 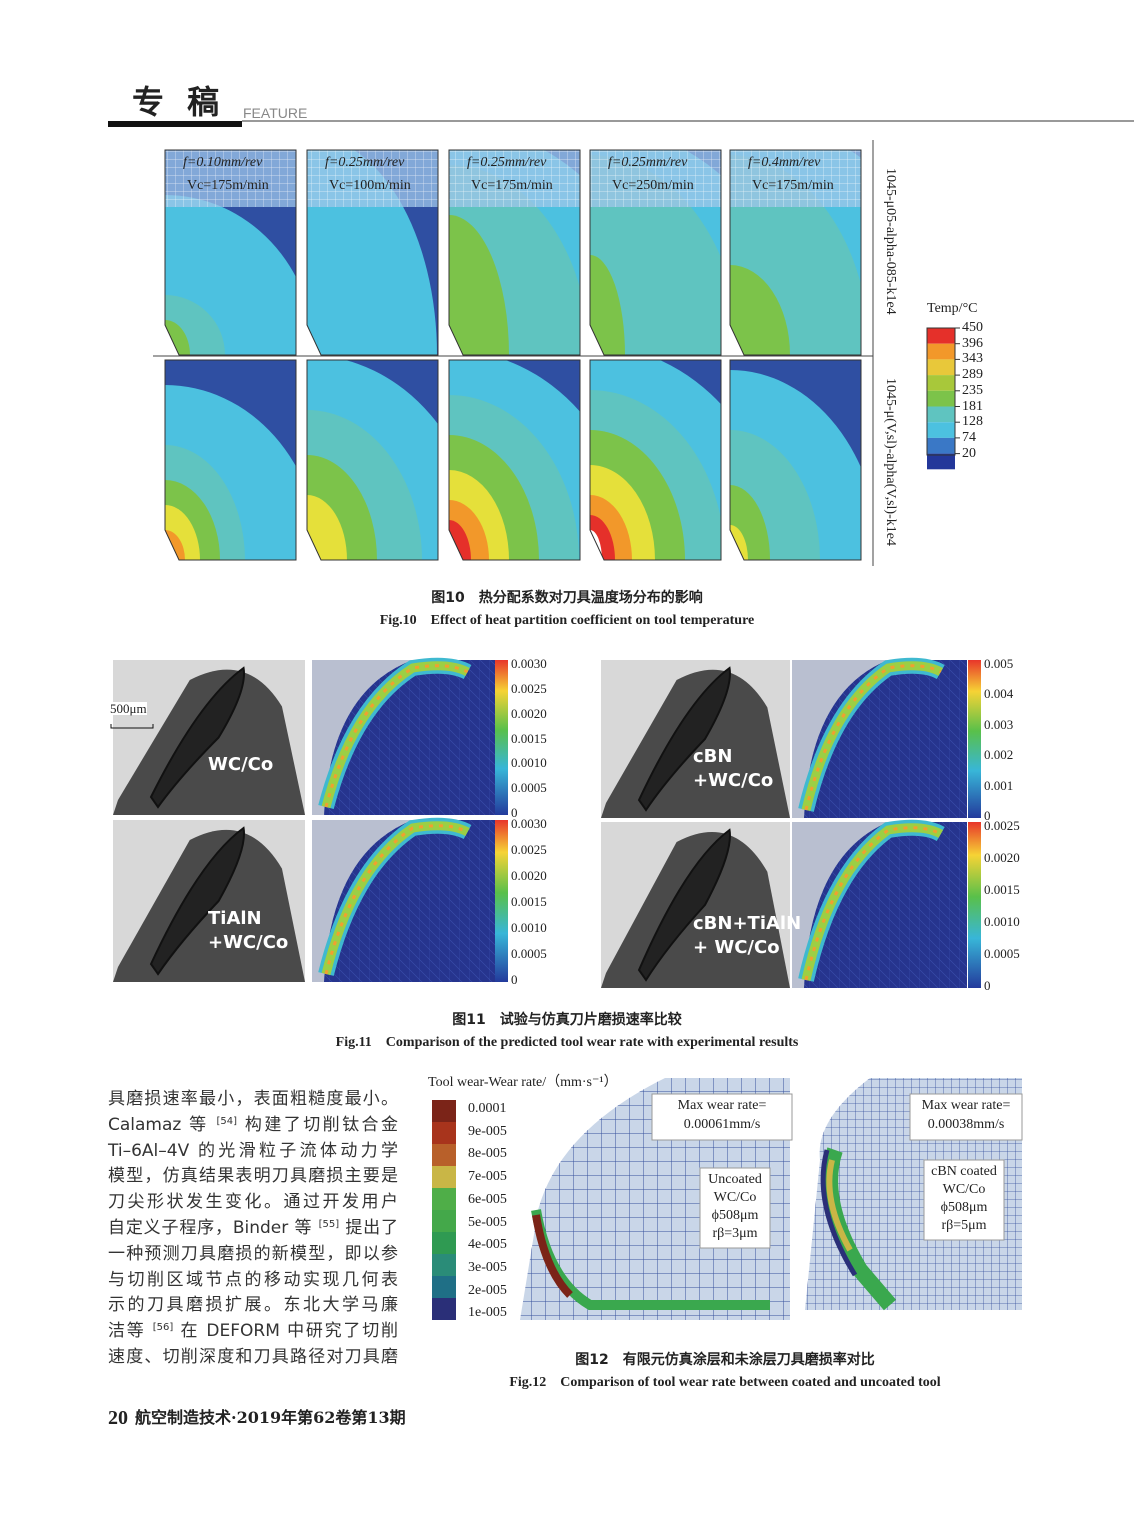 I want to click on note-line: cBN coated, so click(x=964, y=1171).